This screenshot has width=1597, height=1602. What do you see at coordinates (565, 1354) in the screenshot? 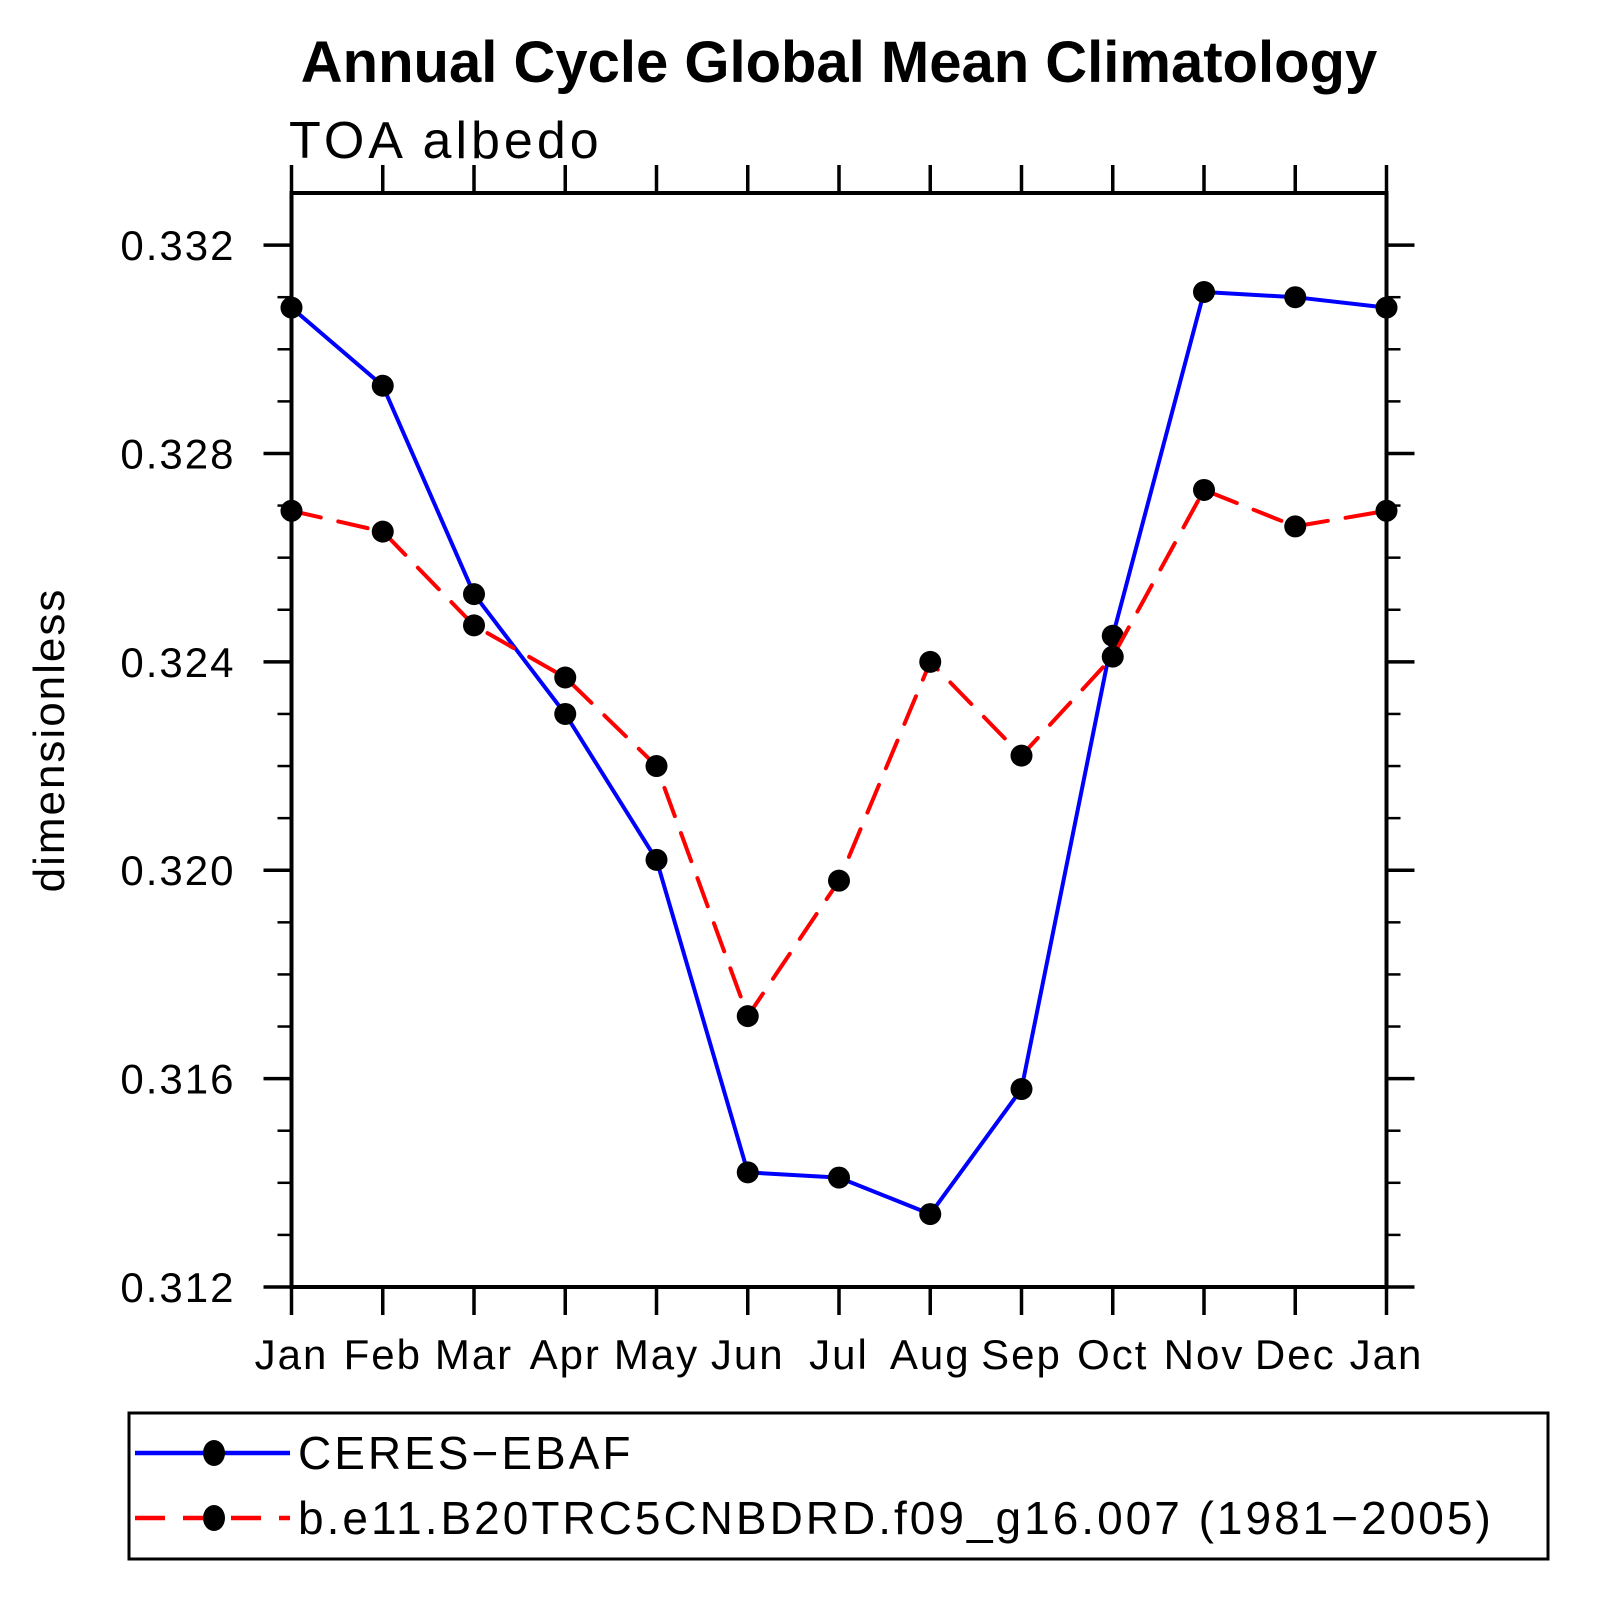
I see `x-tick-label: Apr` at bounding box center [565, 1354].